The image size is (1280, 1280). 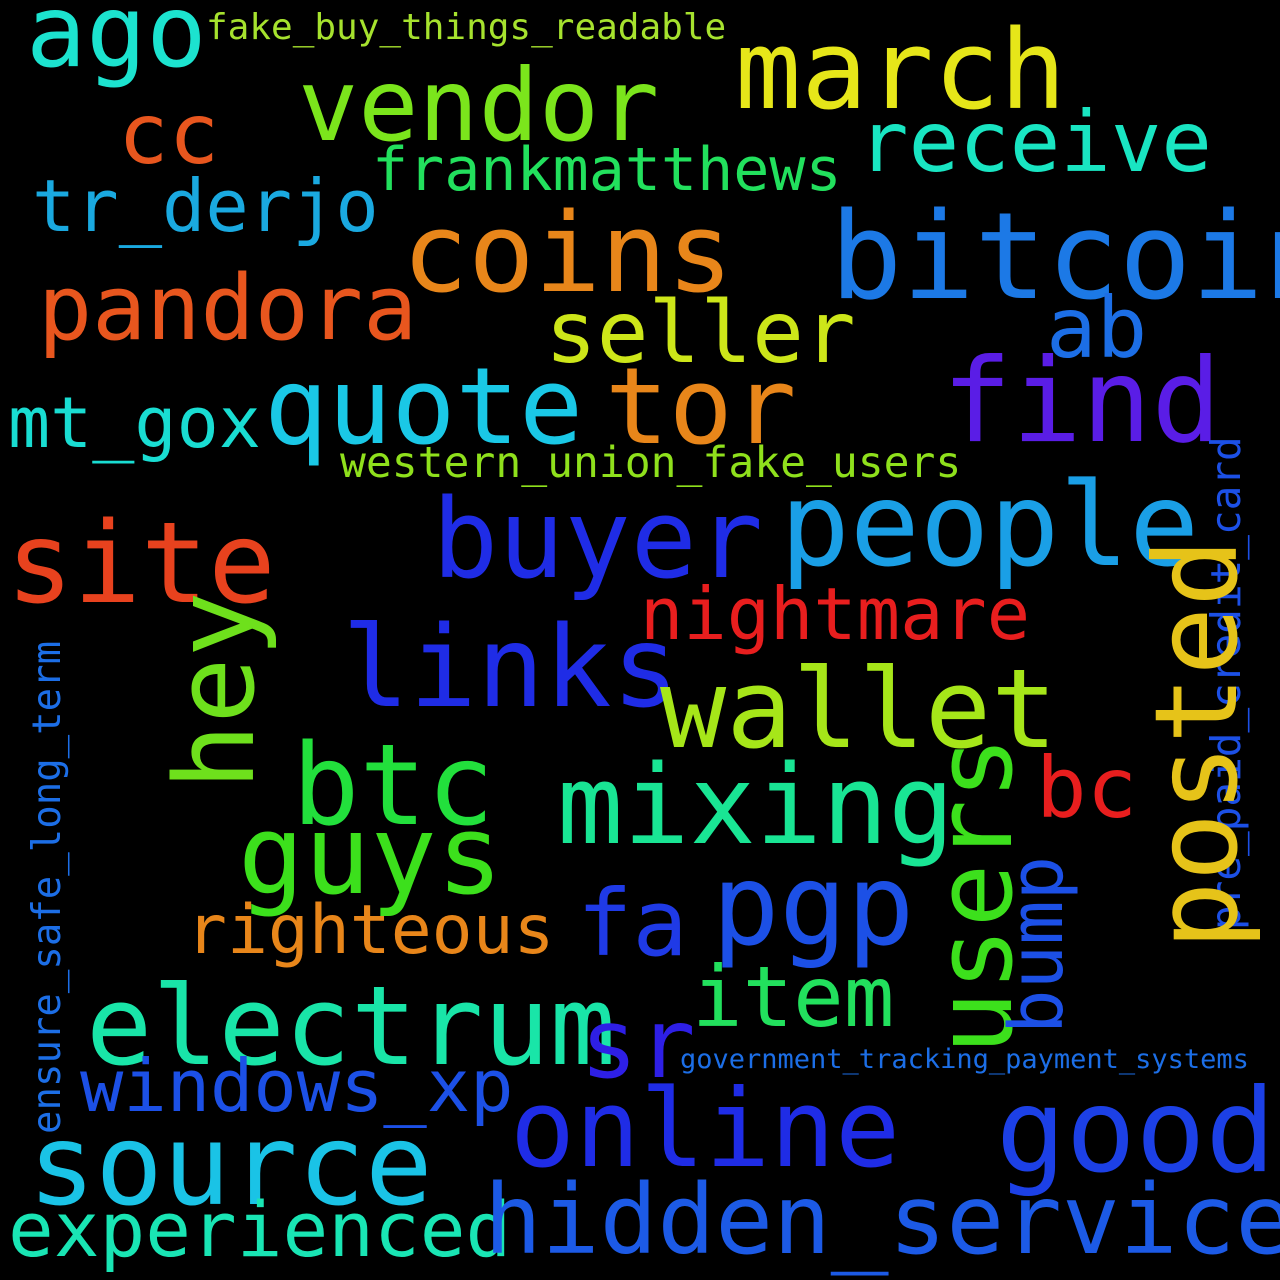 I want to click on word-btc: btc, so click(x=393, y=786).